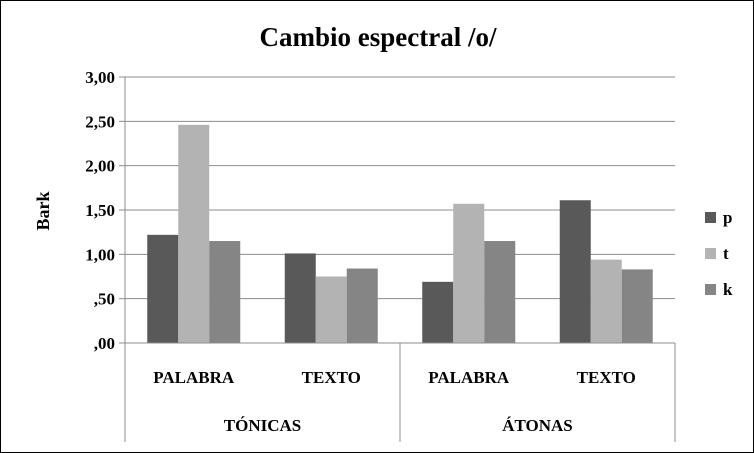  I want to click on y-tick-labels: ,00 ,50 1,00 1,50 2,00 2,50 3,00, so click(100, 210).